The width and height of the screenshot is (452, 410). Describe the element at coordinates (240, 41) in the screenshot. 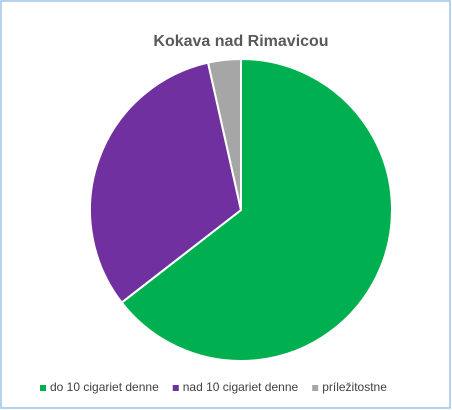

I see `chart-title: Kokava nad Rimavicou` at that location.